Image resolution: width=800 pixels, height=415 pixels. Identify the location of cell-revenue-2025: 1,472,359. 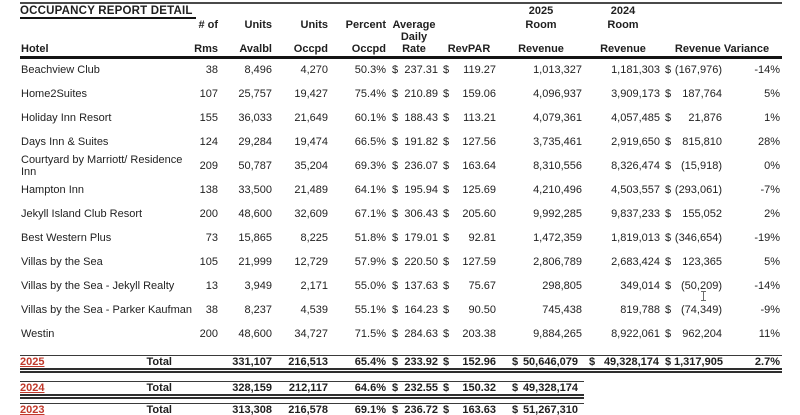
(557, 237).